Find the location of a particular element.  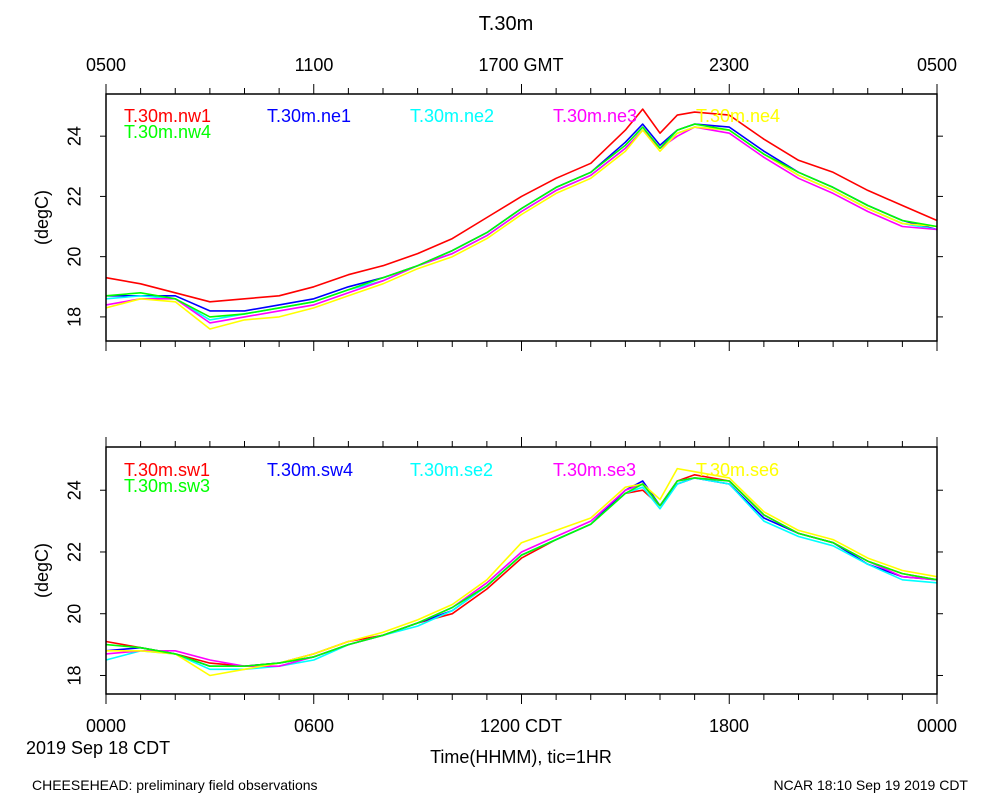

legend-label: T.30m.sw1 is located at coordinates (167, 470).